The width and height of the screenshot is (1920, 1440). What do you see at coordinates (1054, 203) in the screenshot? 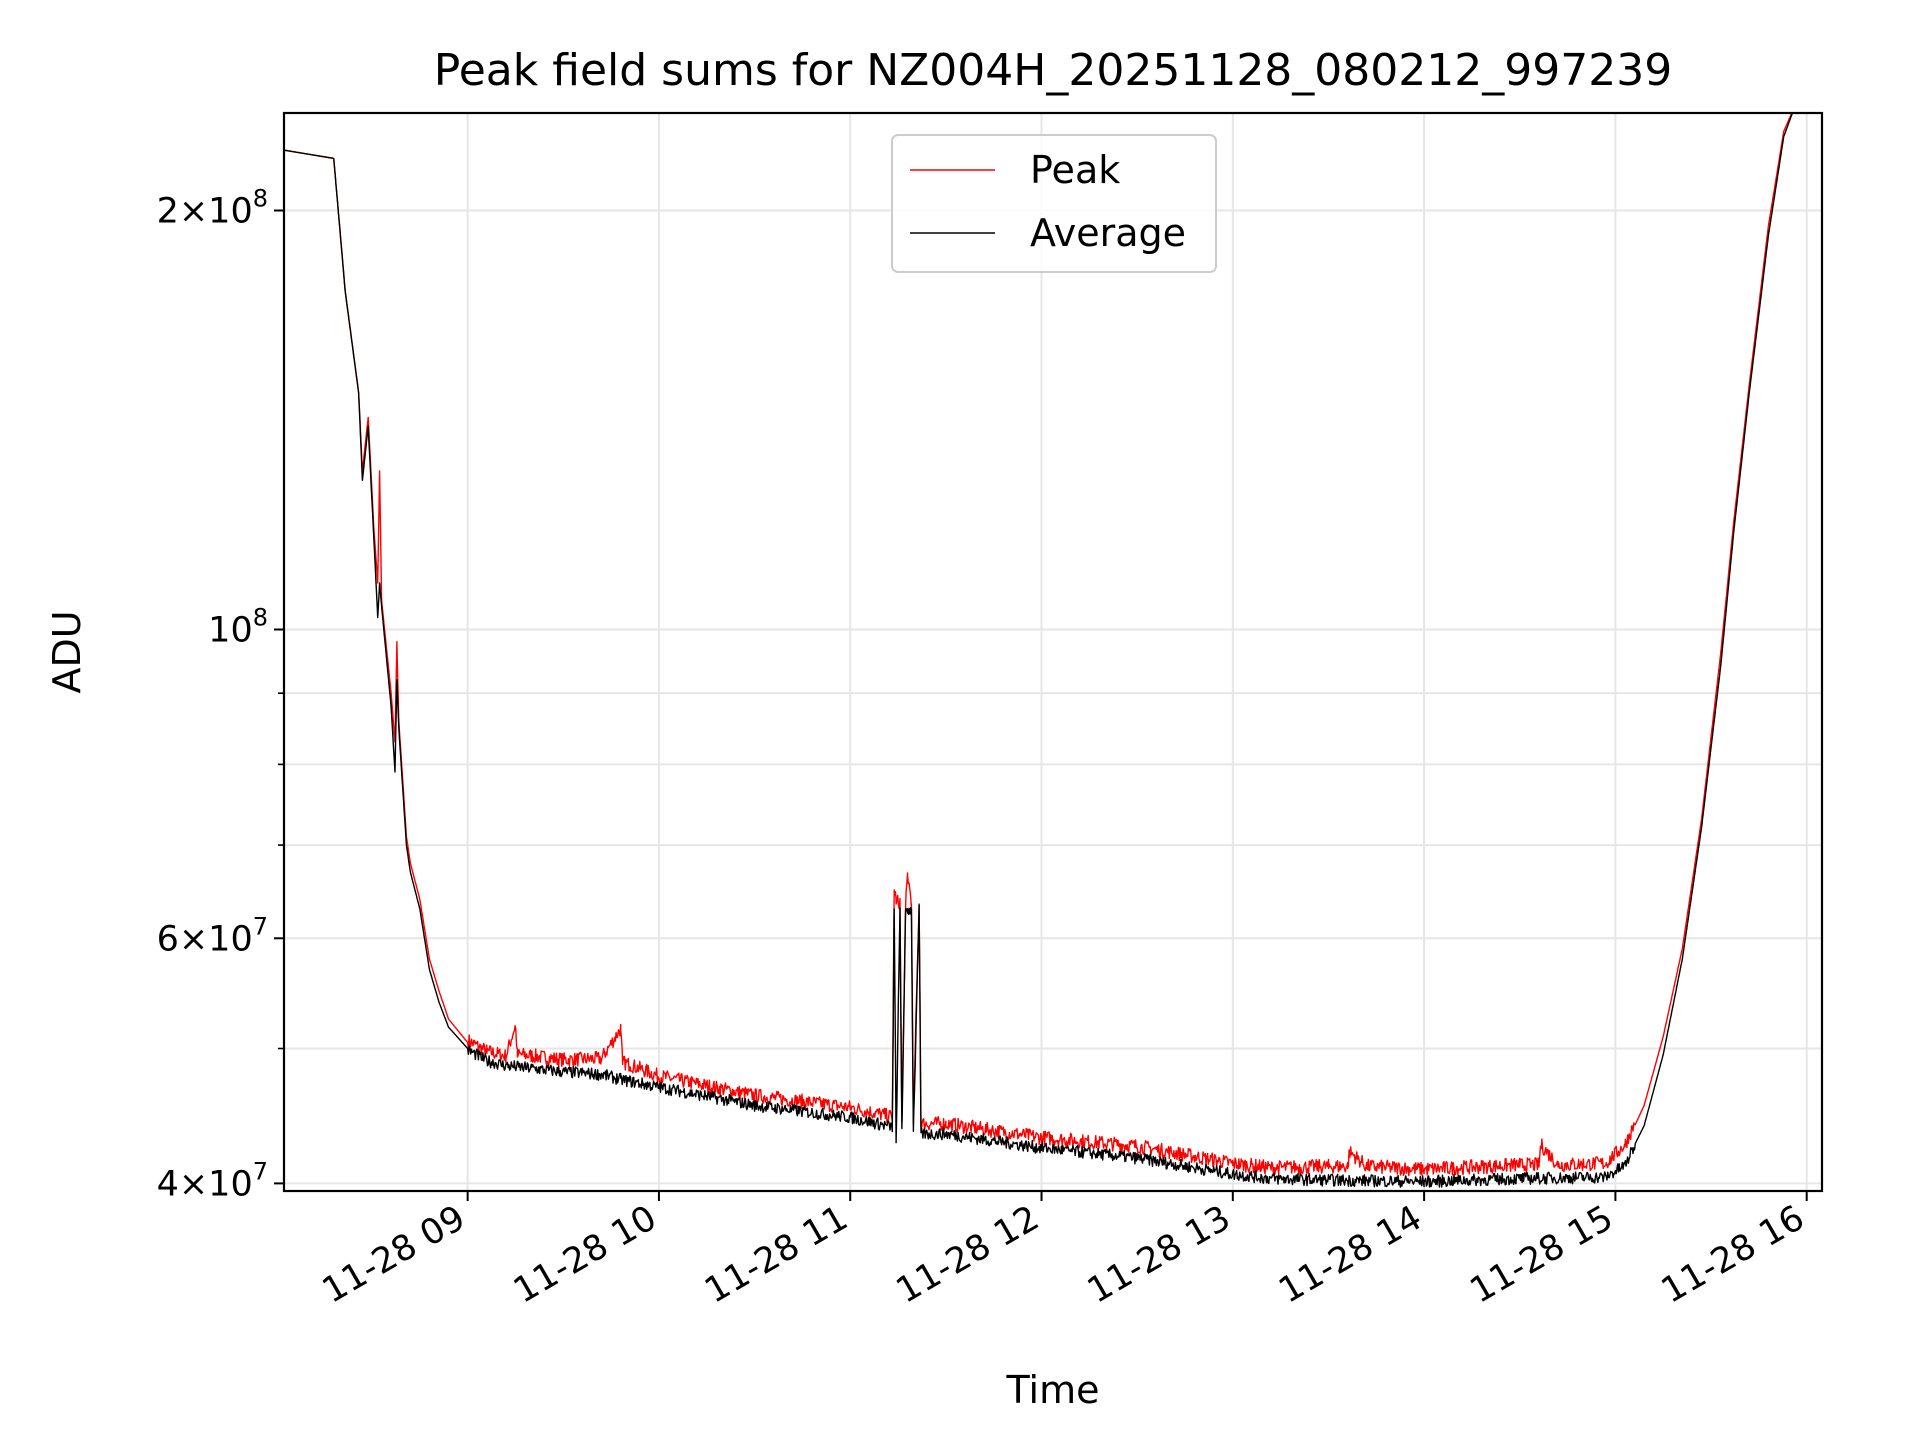
I see `legend: Peak Average` at bounding box center [1054, 203].